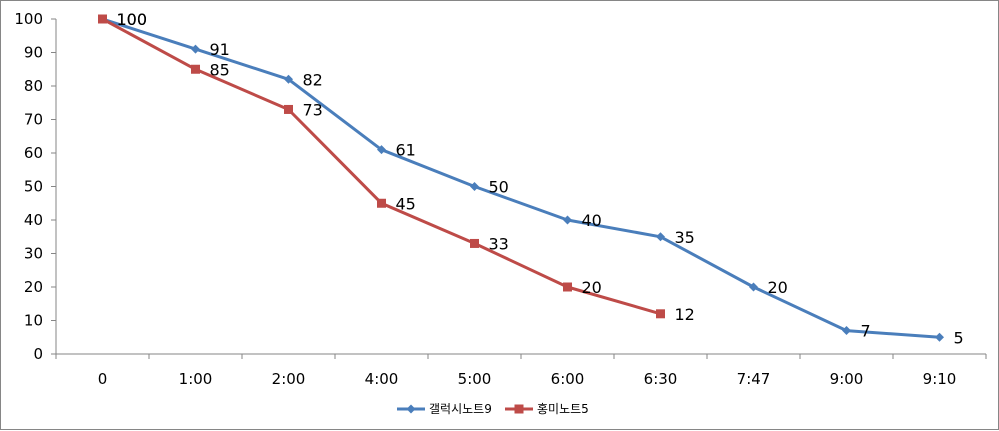 This screenshot has height=431, width=999. Describe the element at coordinates (847, 379) in the screenshot. I see `x-tick-label: 9:00` at that location.